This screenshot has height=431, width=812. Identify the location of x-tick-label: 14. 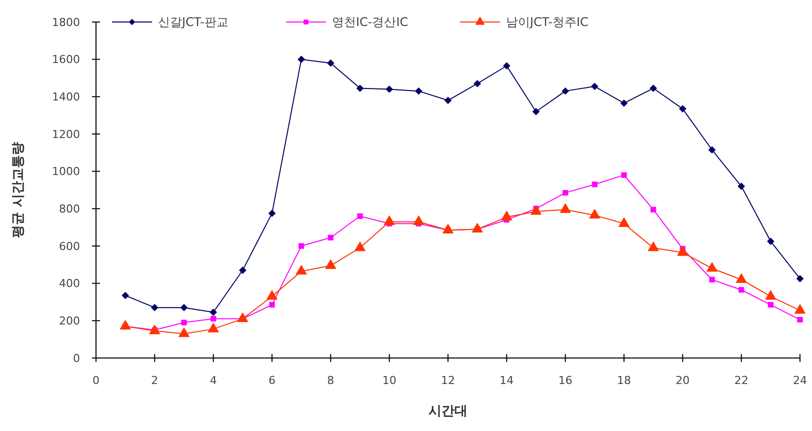
(507, 380).